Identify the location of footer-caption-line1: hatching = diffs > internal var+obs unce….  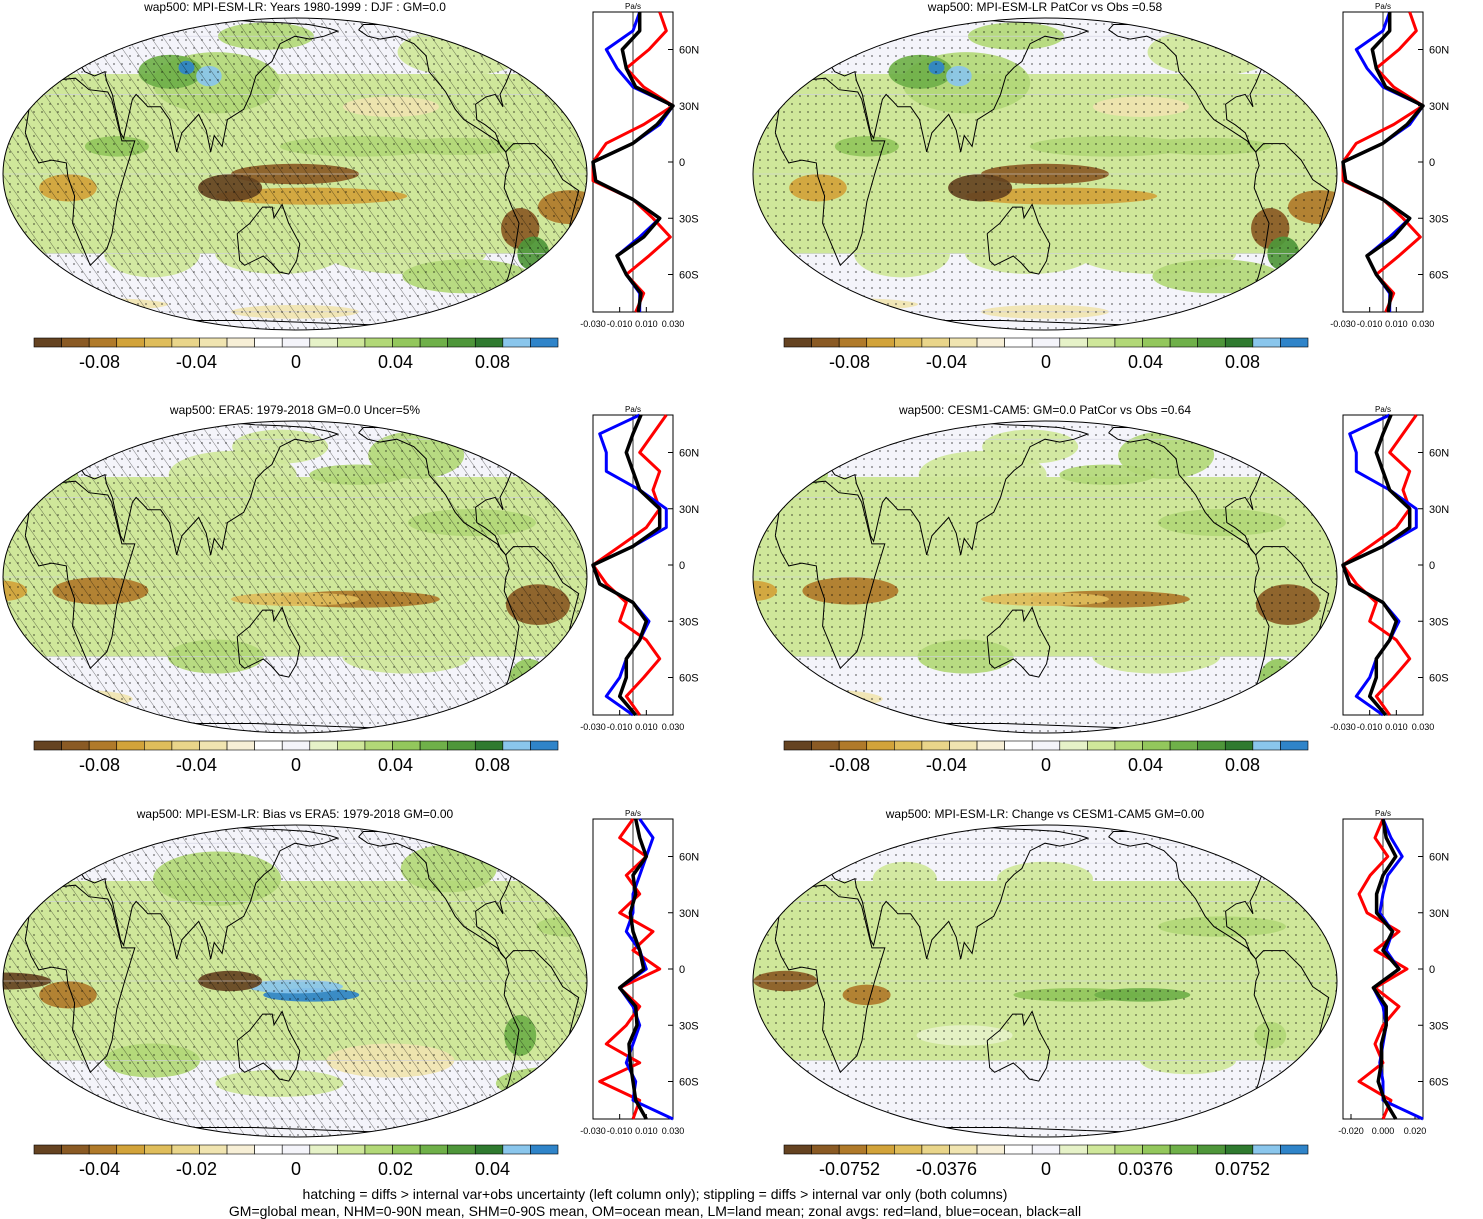
(655, 1194).